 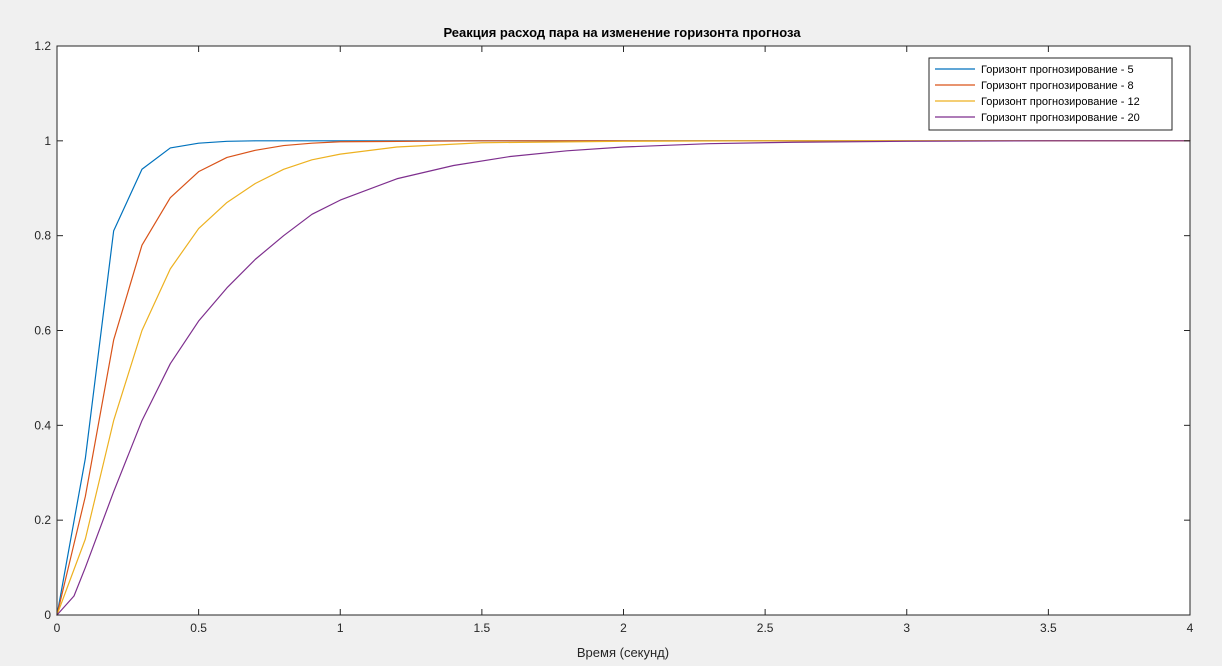 I want to click on legend-label-2: Горизонт прогнозирование - 8, so click(x=1057, y=86).